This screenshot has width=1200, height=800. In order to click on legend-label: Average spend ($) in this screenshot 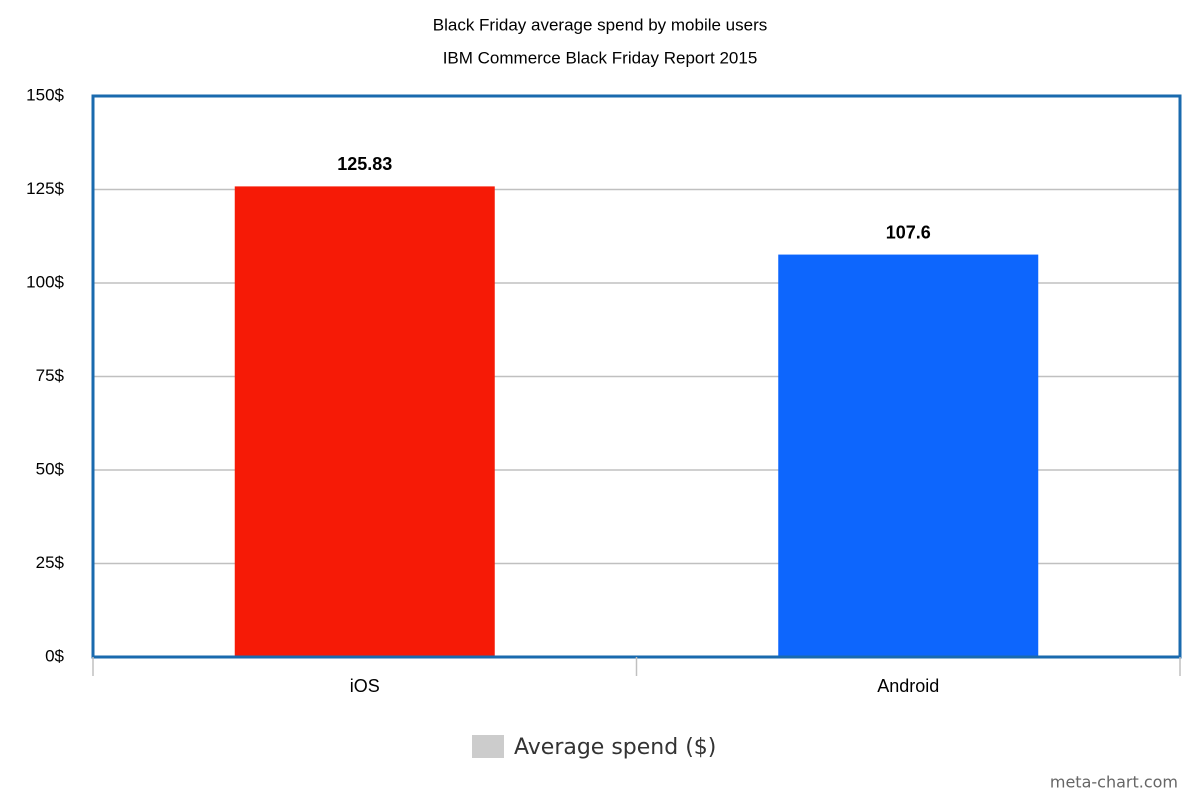, I will do `click(615, 747)`.